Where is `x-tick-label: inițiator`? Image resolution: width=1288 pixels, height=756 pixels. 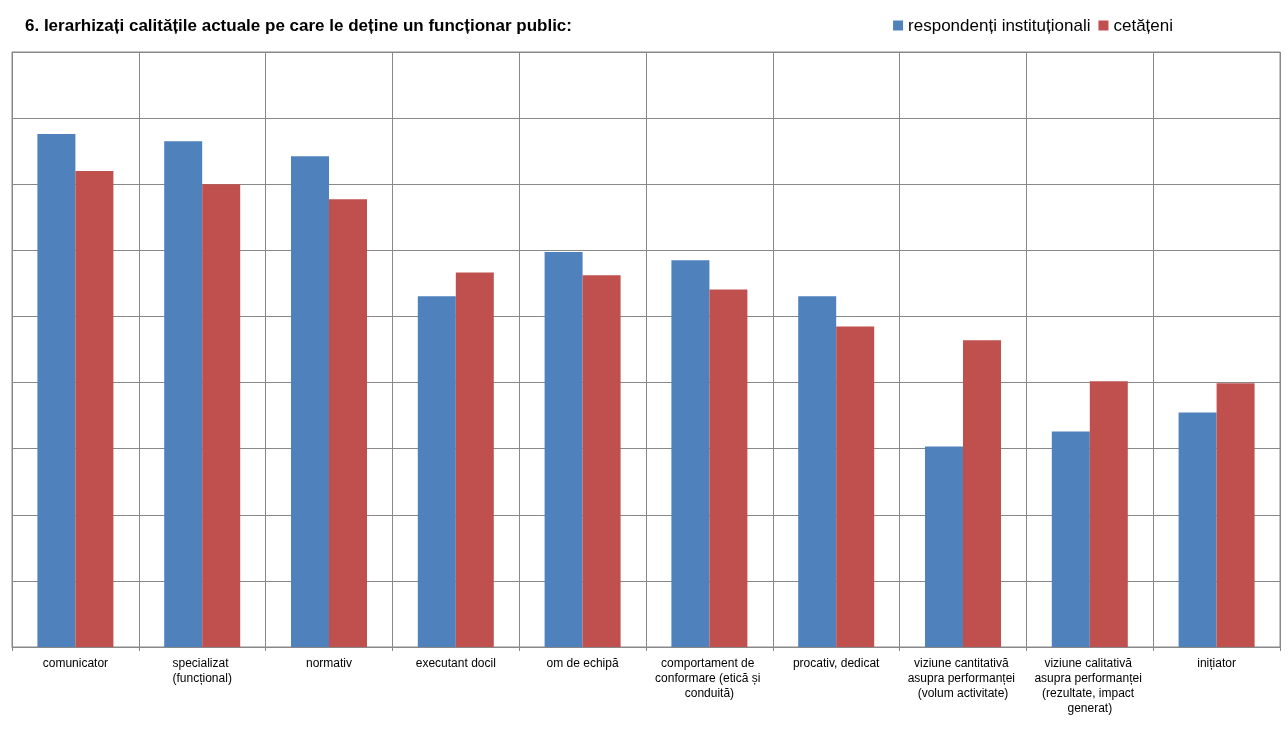 x-tick-label: inițiator is located at coordinates (1216, 662).